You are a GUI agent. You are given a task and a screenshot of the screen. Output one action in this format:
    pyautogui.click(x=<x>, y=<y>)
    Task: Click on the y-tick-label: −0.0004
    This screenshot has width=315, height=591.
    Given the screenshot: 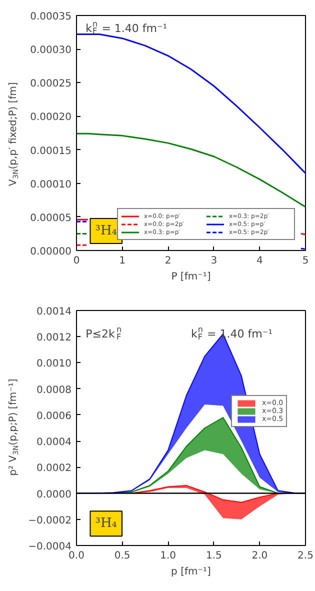 What is the action you would take?
    pyautogui.click(x=50, y=547)
    